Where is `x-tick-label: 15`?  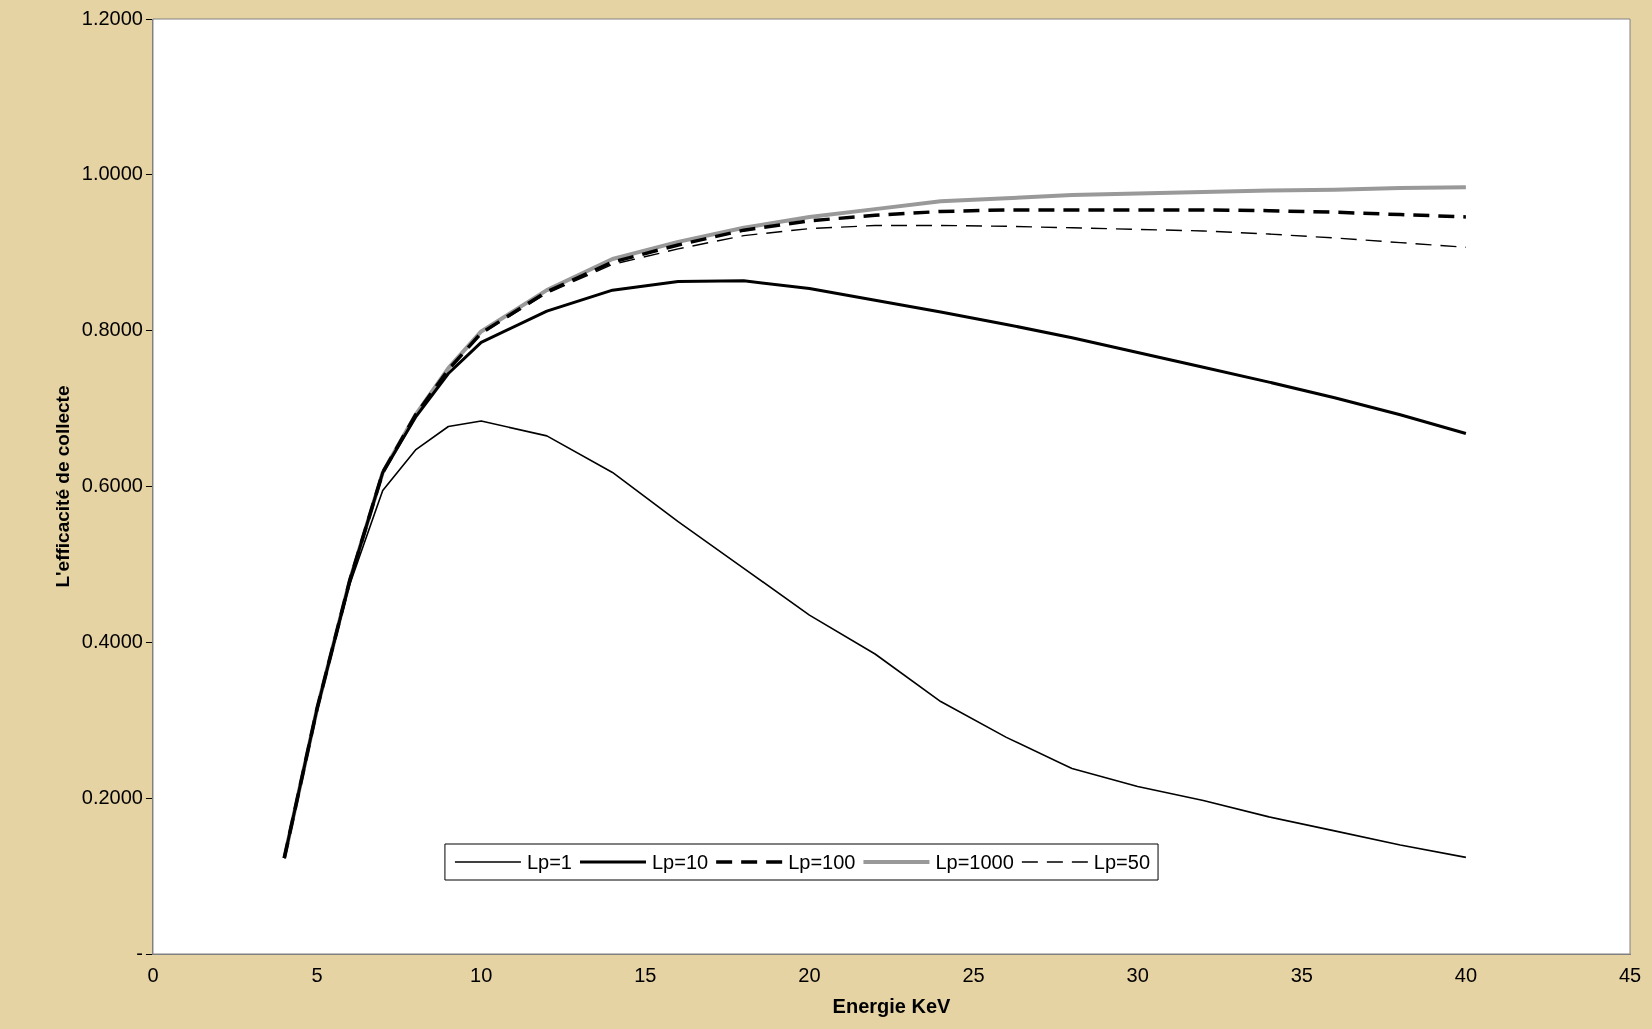 x-tick-label: 15 is located at coordinates (645, 974).